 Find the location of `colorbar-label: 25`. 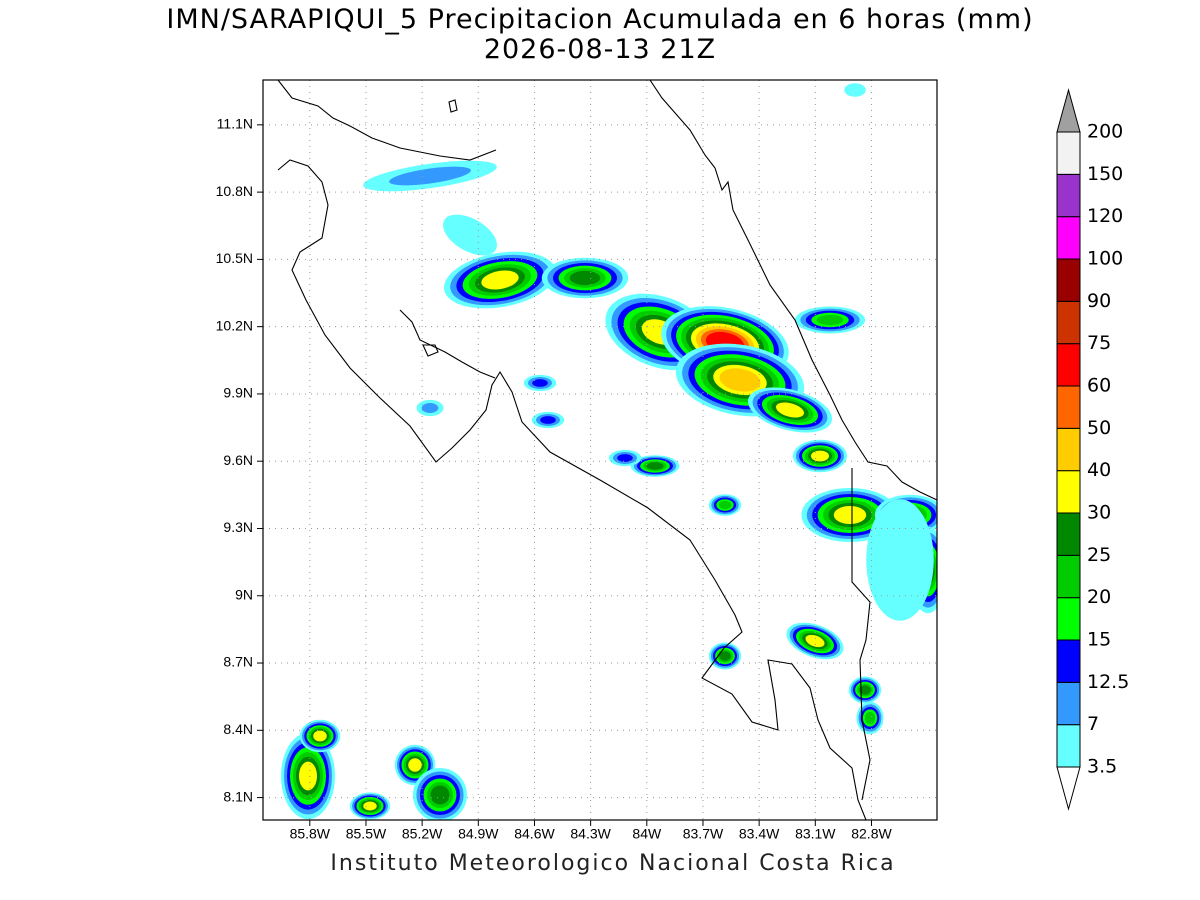

colorbar-label: 25 is located at coordinates (1099, 555).